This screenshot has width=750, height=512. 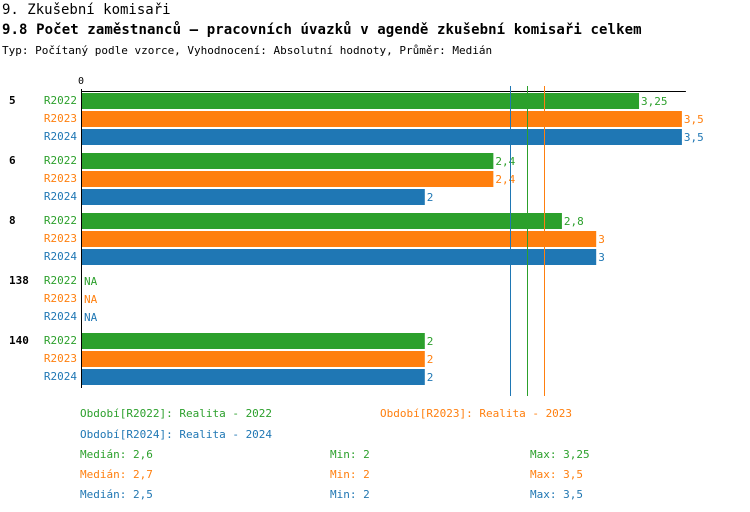 What do you see at coordinates (694, 119) in the screenshot?
I see `data-label-r2023-5: 3,5` at bounding box center [694, 119].